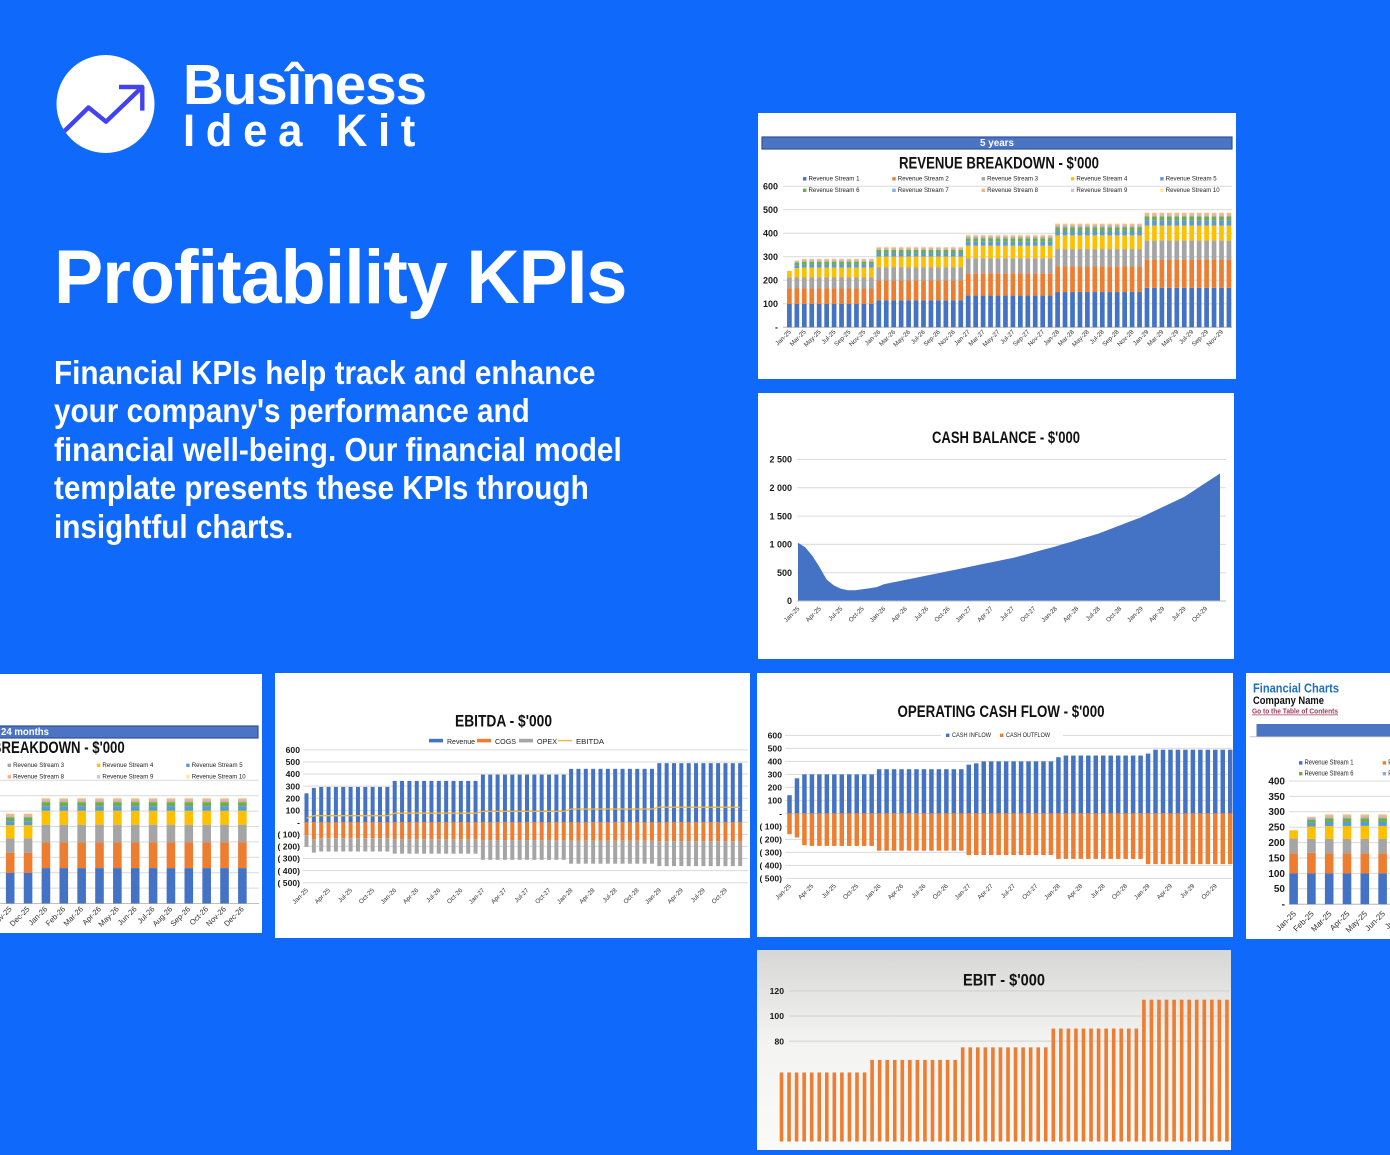 The image size is (1390, 1155). What do you see at coordinates (1193, 190) in the screenshot?
I see `svg-text: Revenue Stream 10` at bounding box center [1193, 190].